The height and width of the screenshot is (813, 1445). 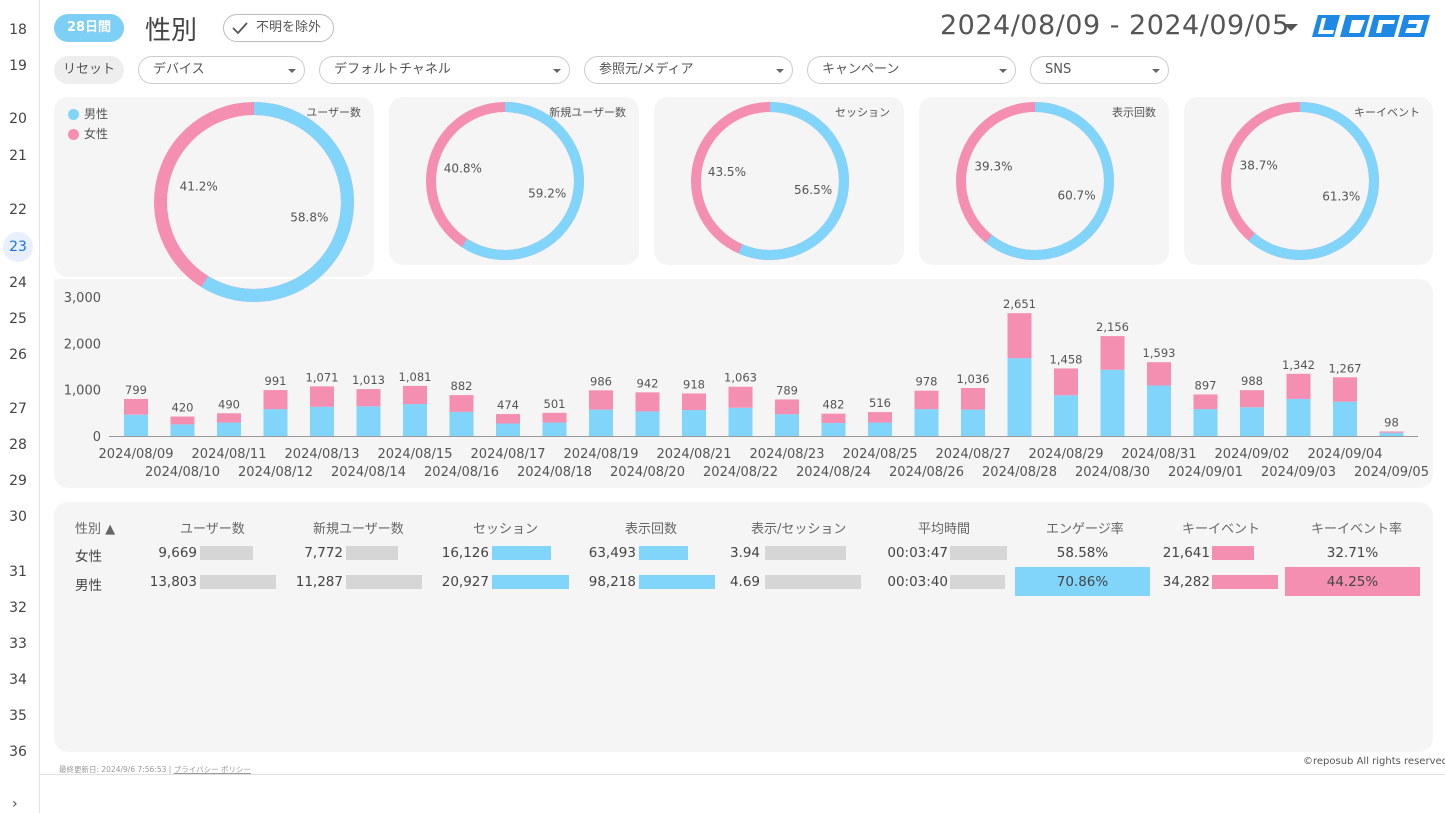 I want to click on row-number: 30, so click(x=18, y=517).